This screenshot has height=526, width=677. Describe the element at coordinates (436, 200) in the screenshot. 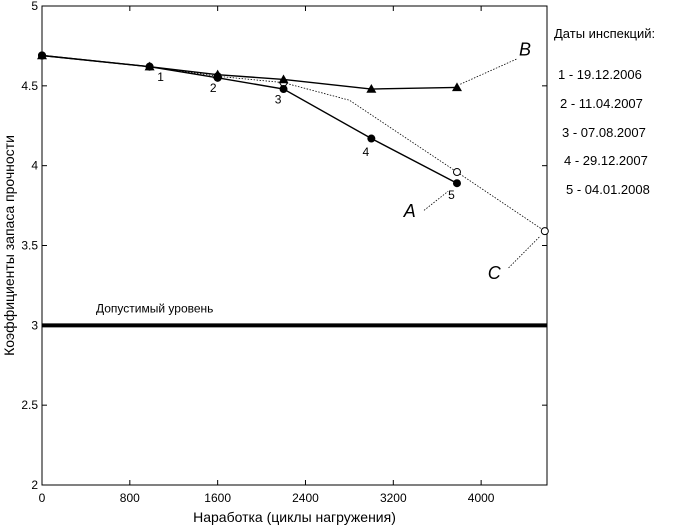

I see `series-a-leader` at that location.